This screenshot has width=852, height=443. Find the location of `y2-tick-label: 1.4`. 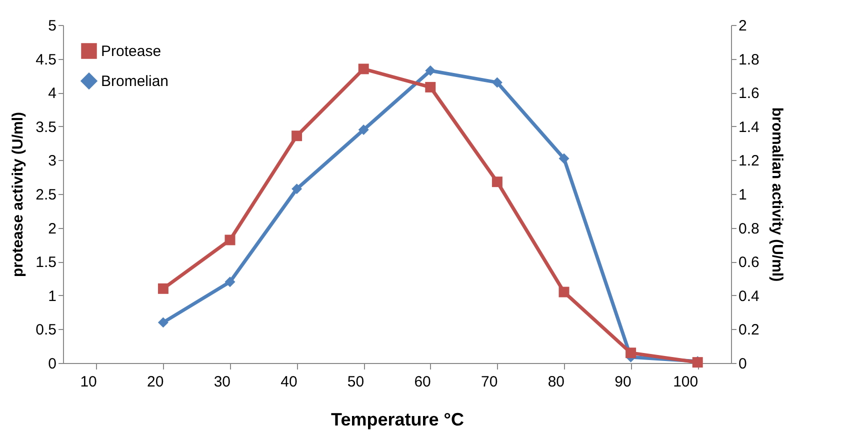

y2-tick-label: 1.4 is located at coordinates (749, 127).